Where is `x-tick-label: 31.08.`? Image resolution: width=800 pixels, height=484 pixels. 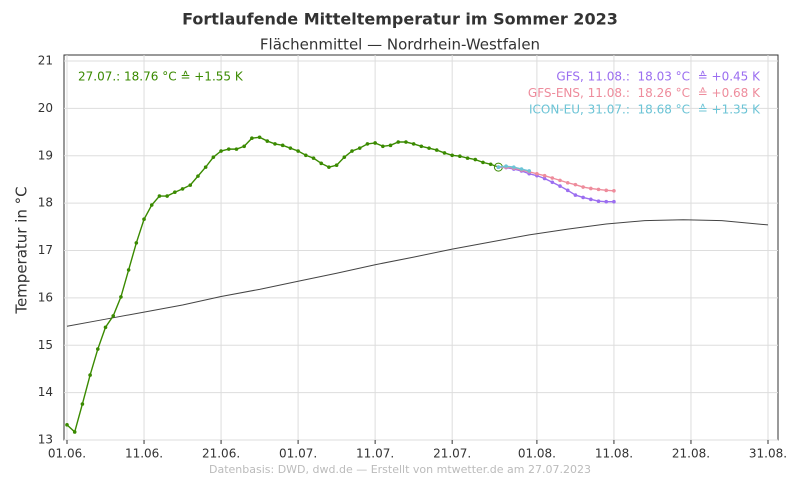
x-tick-label: 31.08. is located at coordinates (768, 454).